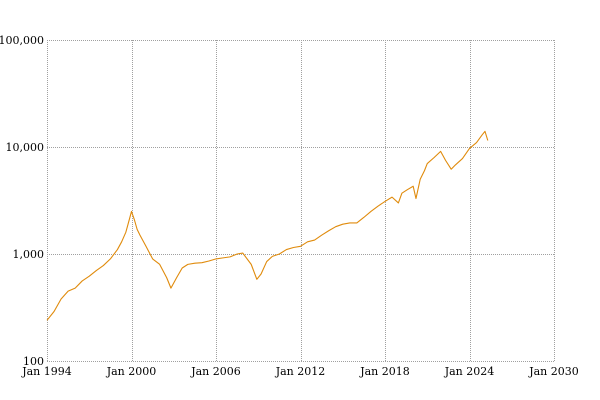 The image size is (600, 400). What do you see at coordinates (25, 147) in the screenshot?
I see `y-tick-label: 10,000` at bounding box center [25, 147].